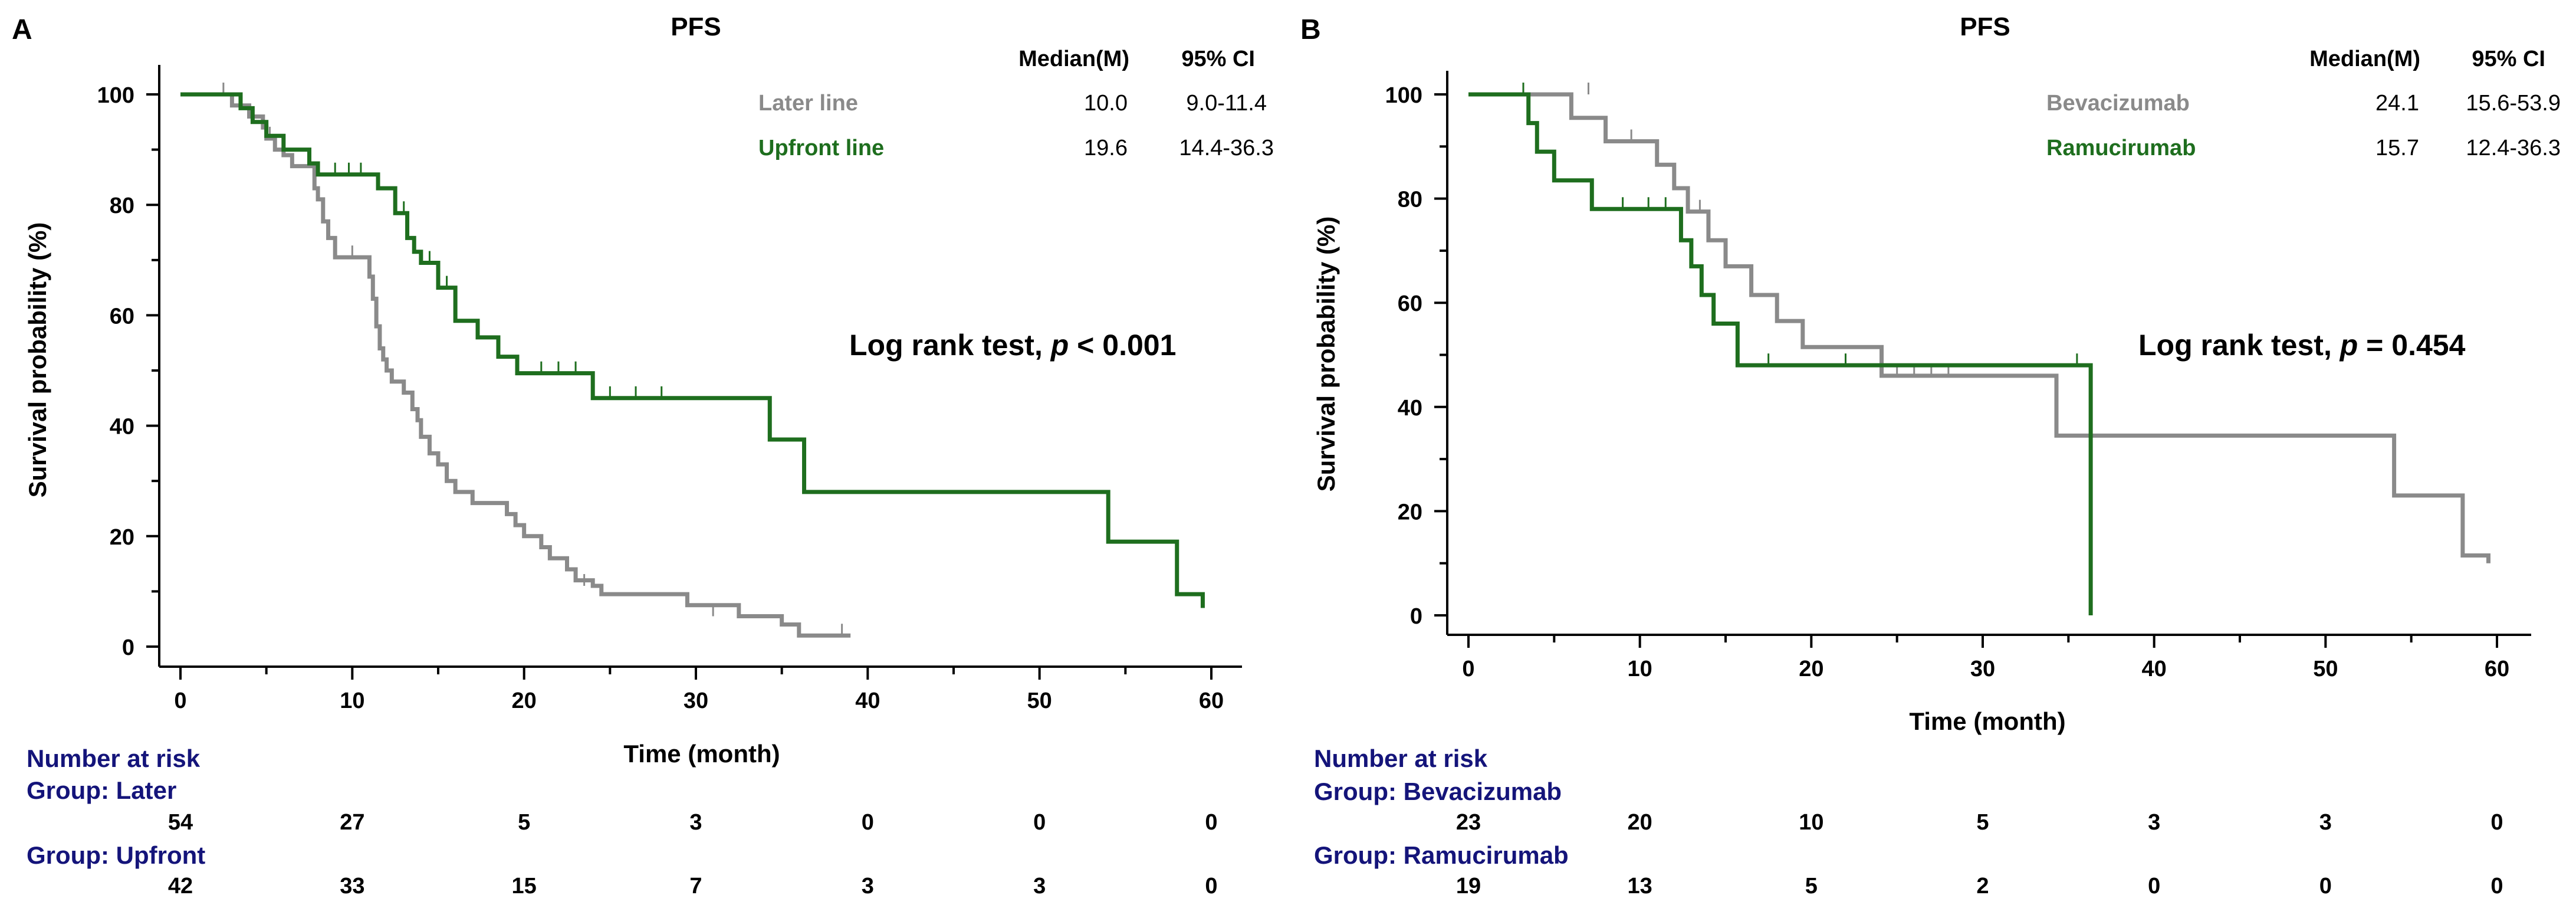 The height and width of the screenshot is (918, 2576). I want to click on risk-value-b-g0-t50: 3, so click(2325, 822).